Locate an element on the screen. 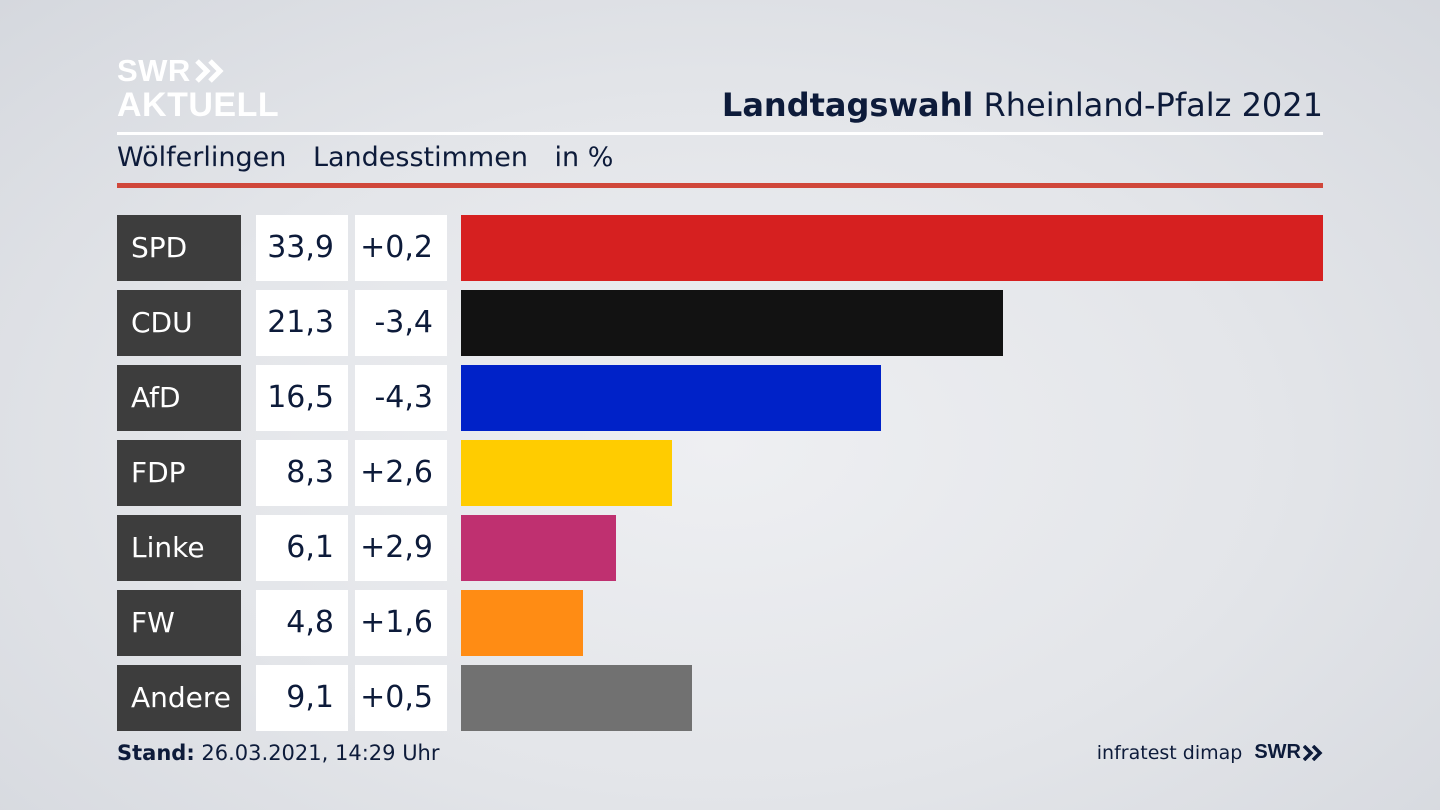  result-row: FW 4,8 +1,6 is located at coordinates (720, 623).